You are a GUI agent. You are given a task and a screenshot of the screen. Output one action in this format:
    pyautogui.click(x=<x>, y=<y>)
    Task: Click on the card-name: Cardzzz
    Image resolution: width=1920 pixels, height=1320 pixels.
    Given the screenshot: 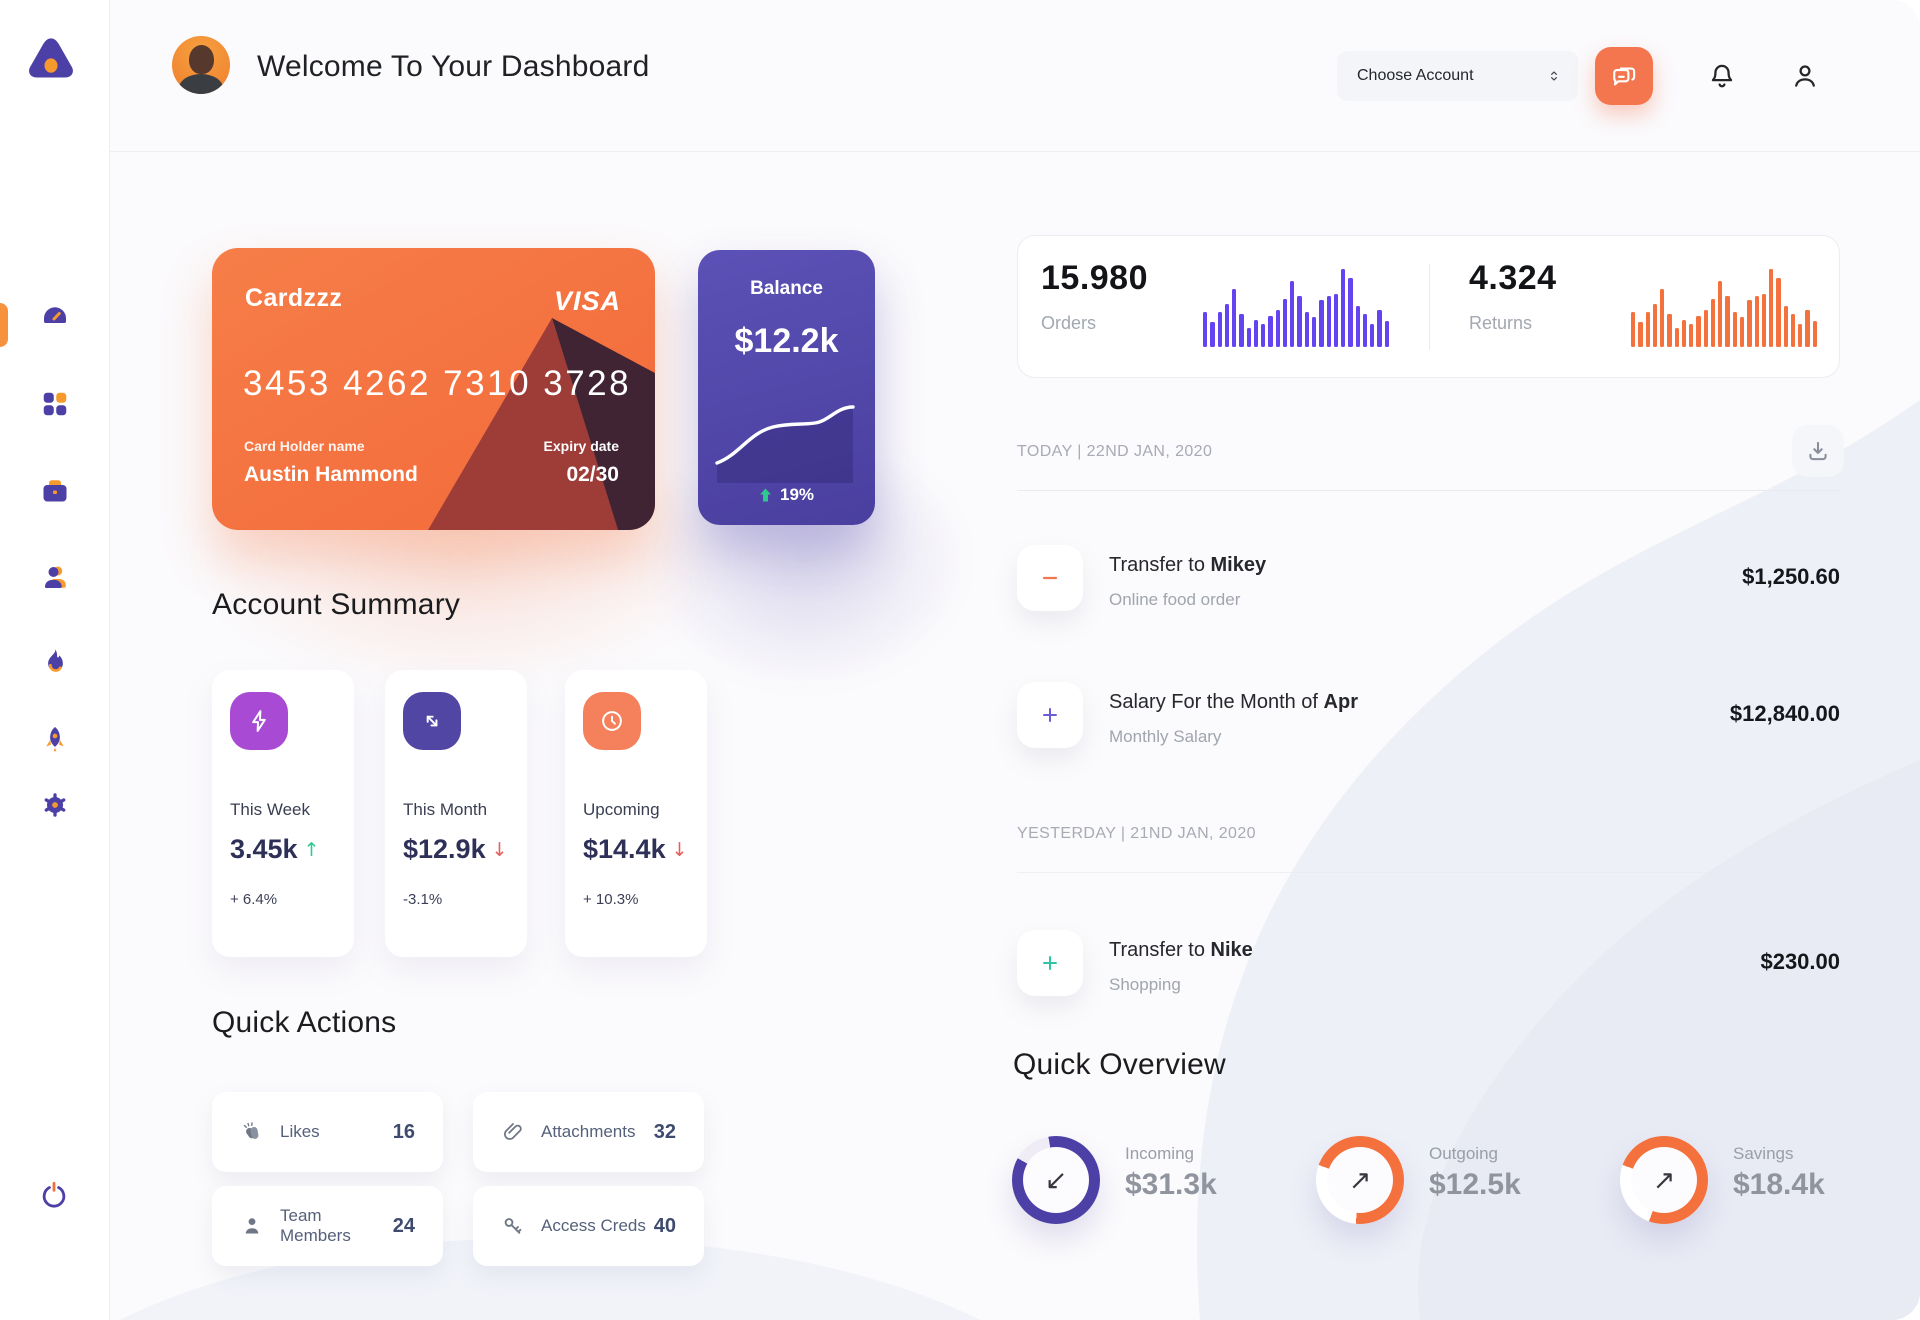 What is the action you would take?
    pyautogui.click(x=294, y=298)
    